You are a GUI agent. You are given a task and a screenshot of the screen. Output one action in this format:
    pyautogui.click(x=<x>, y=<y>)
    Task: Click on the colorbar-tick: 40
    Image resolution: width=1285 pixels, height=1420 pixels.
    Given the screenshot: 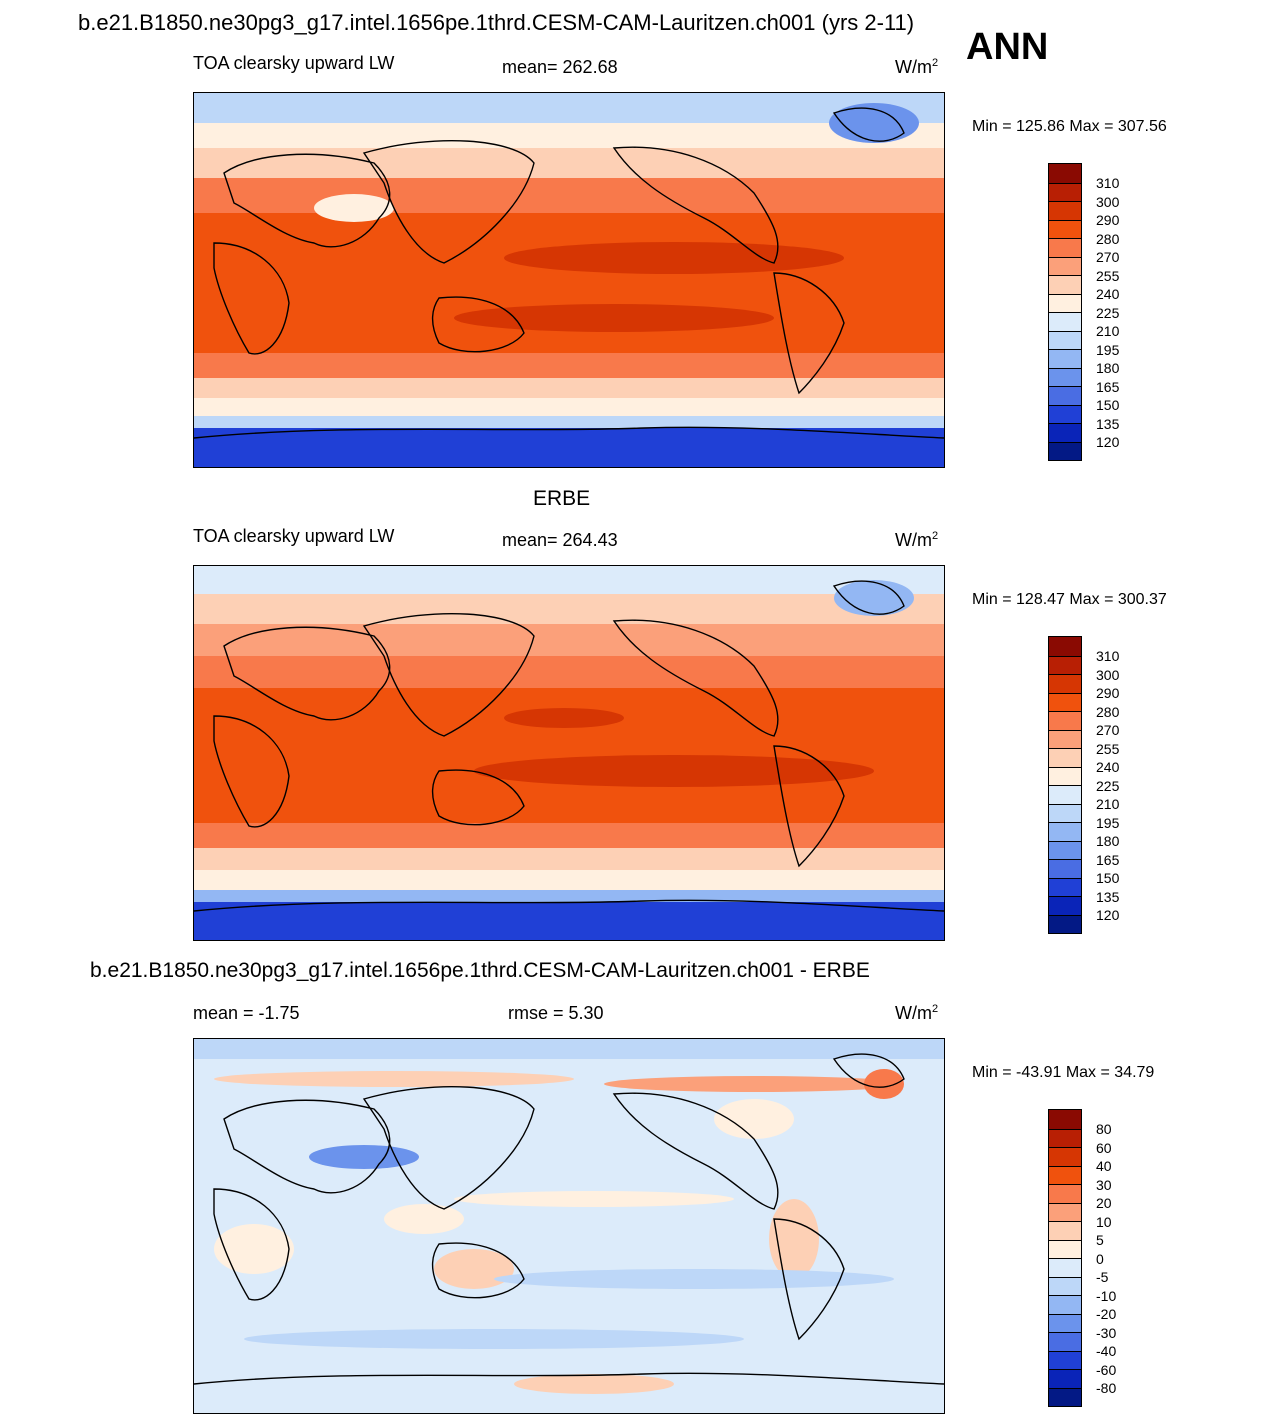 What is the action you would take?
    pyautogui.click(x=1104, y=1166)
    